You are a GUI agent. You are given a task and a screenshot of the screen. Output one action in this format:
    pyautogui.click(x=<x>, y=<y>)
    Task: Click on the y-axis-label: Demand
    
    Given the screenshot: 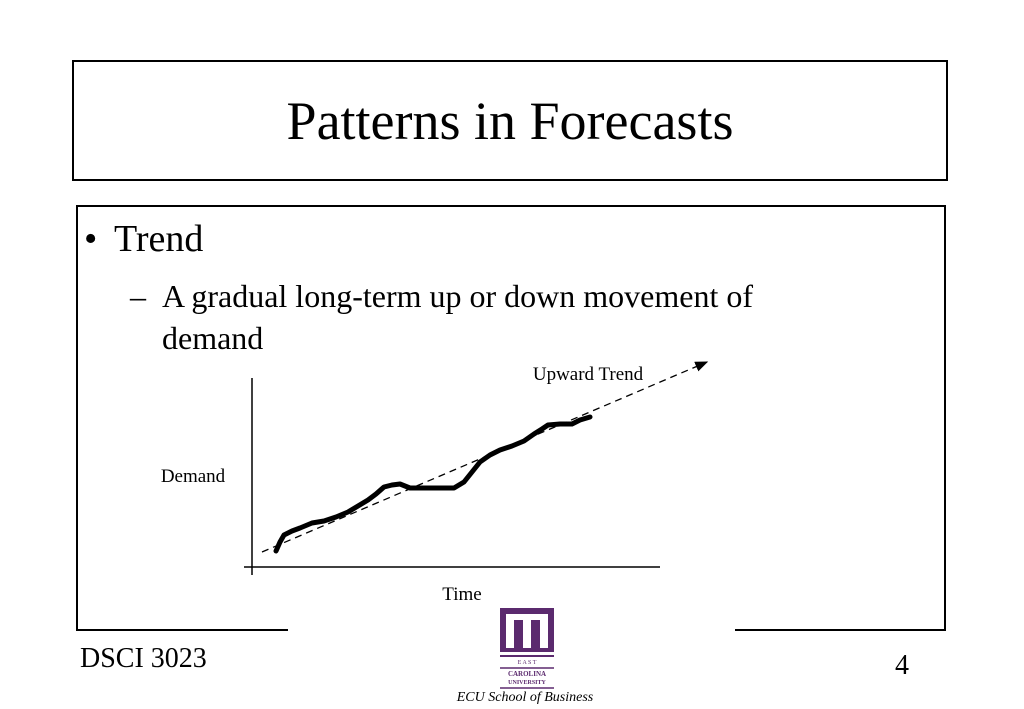 What is the action you would take?
    pyautogui.click(x=193, y=476)
    